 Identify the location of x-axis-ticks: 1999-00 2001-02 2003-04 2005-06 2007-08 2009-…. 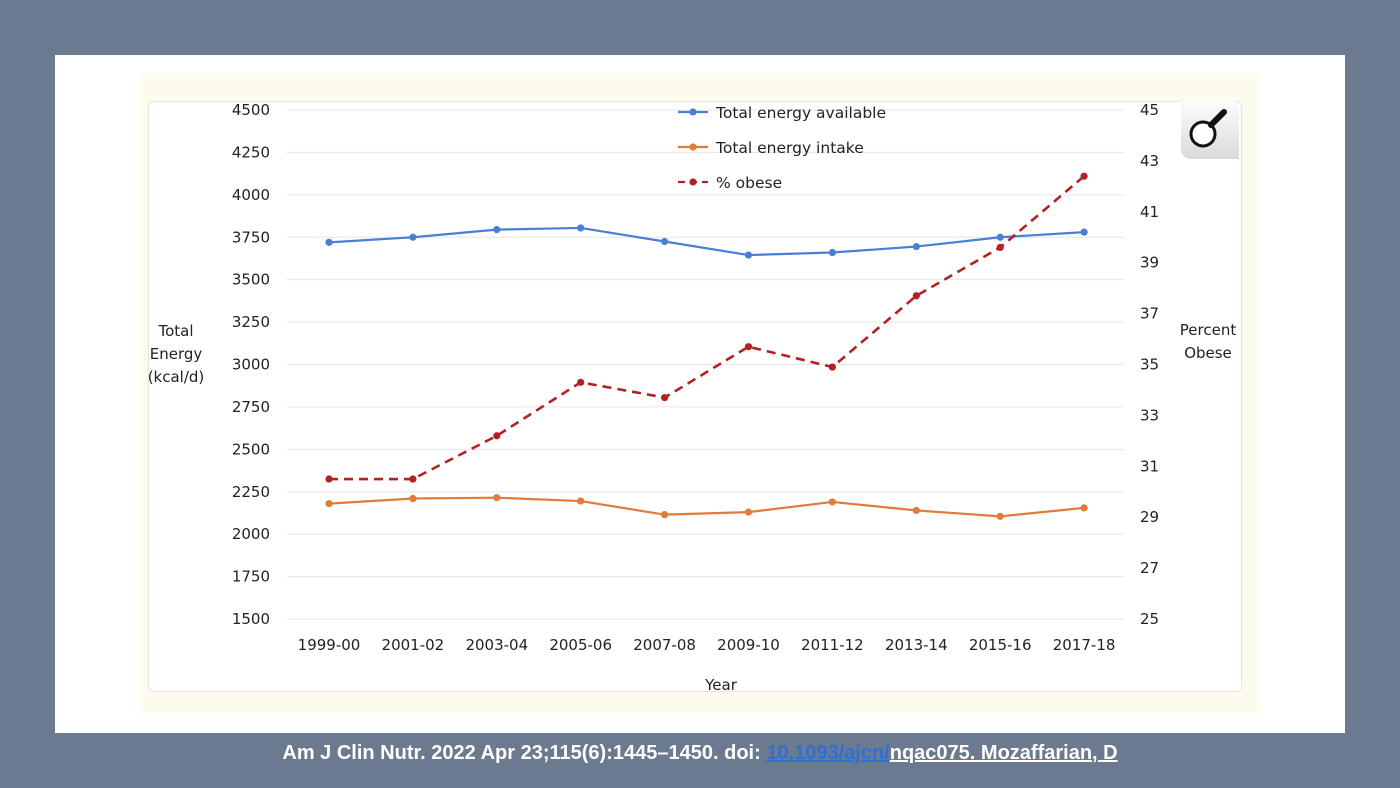
(707, 645).